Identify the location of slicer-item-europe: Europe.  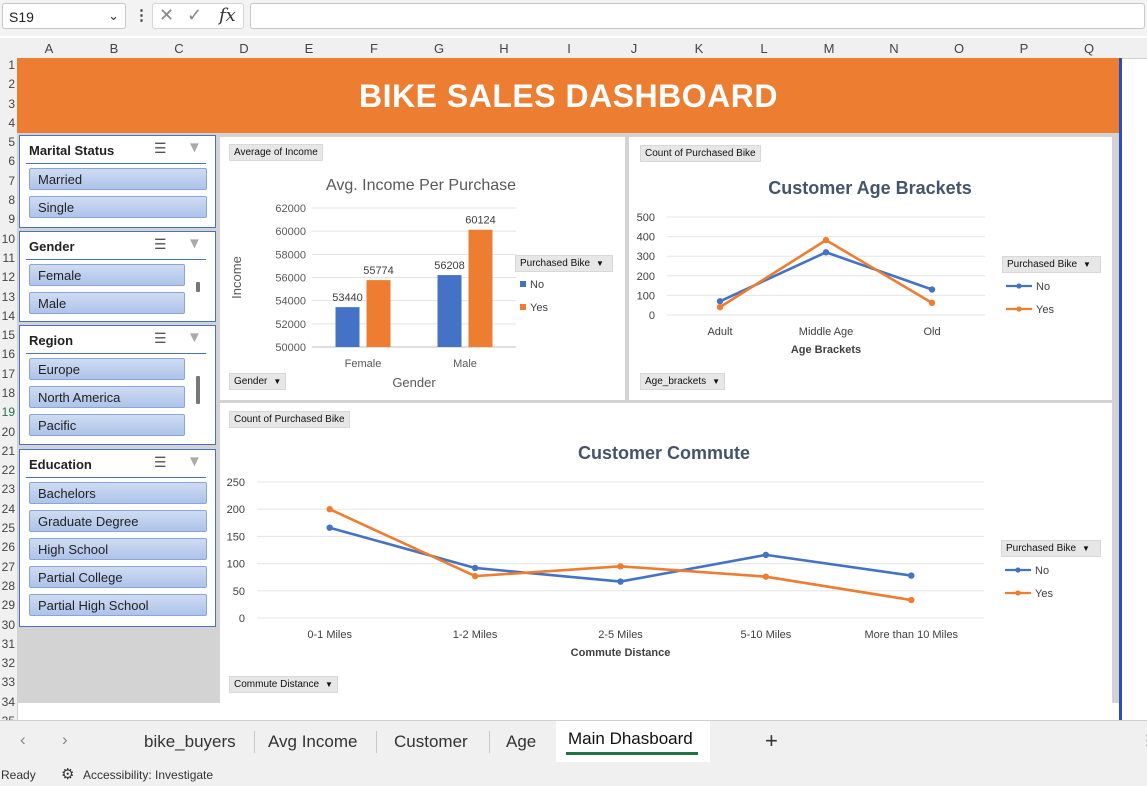
(107, 369).